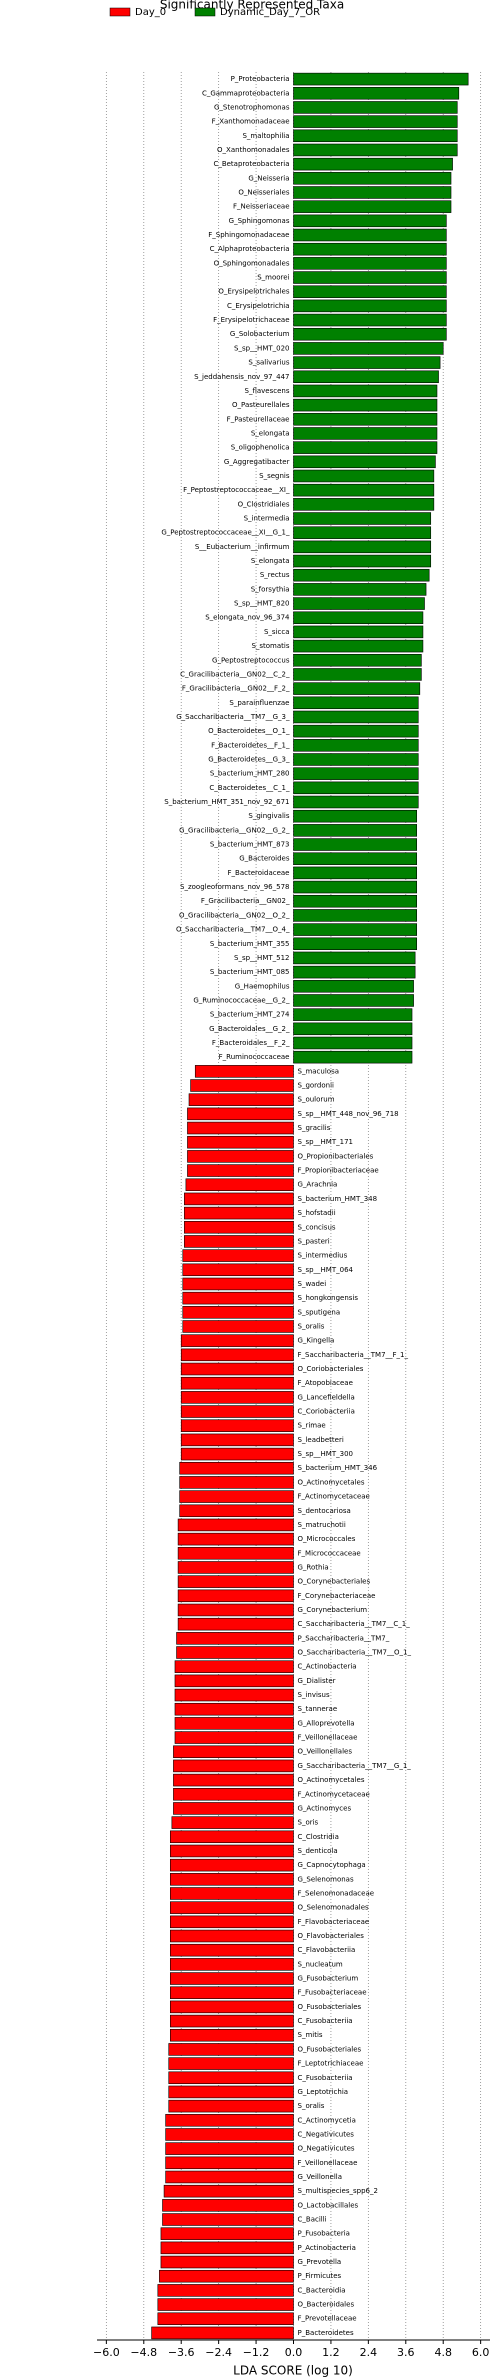 The height and width of the screenshot is (2379, 504). Describe the element at coordinates (245, 901) in the screenshot. I see `bar-label: F_Gracilibacteria__GN02_` at that location.